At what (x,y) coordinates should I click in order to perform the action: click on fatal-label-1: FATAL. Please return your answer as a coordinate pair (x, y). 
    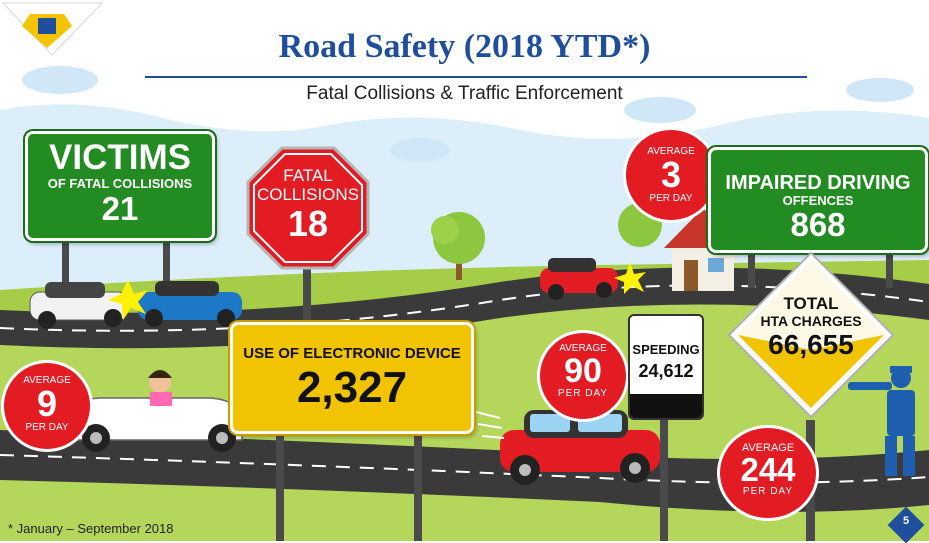
    Looking at the image, I should click on (308, 175).